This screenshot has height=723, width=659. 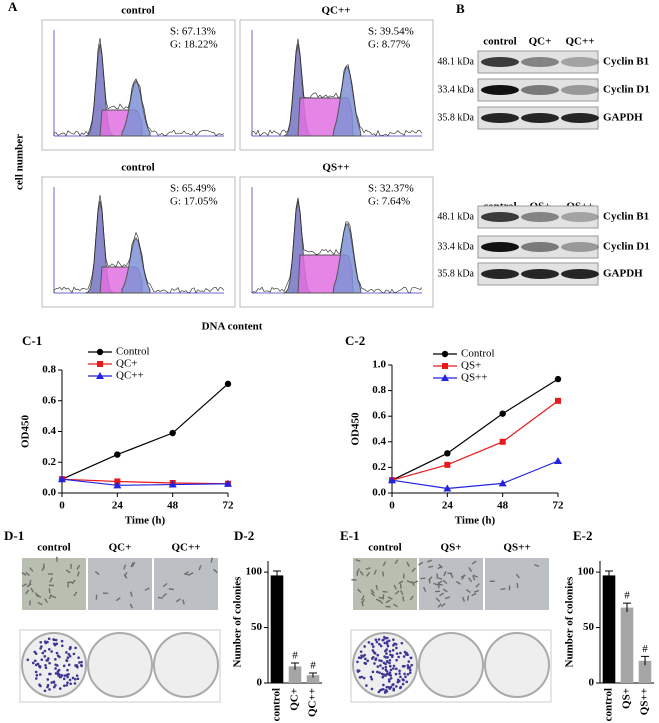 What do you see at coordinates (455, 273) in the screenshot?
I see `kda-label: 35.8 kDa` at bounding box center [455, 273].